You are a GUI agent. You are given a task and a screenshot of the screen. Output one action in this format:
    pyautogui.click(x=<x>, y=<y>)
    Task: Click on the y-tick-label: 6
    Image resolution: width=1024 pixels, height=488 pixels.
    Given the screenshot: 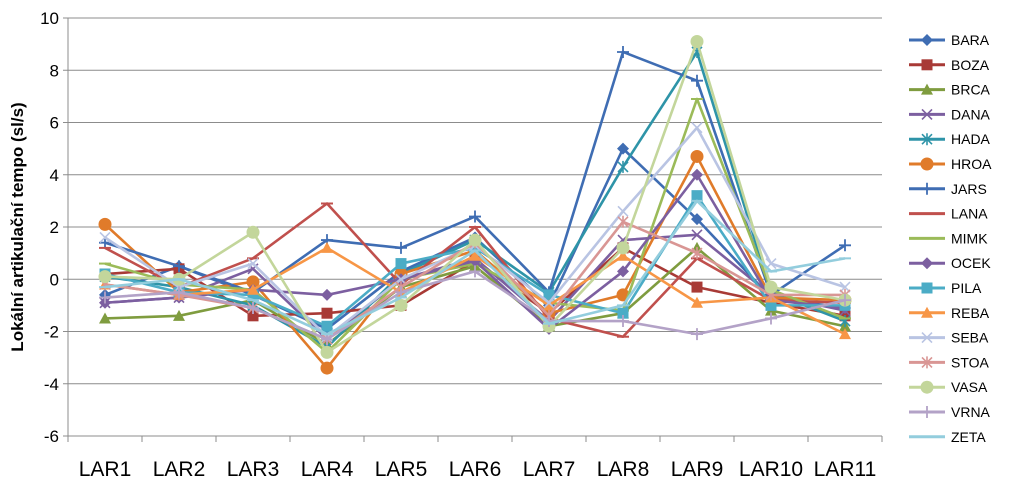 What is the action you would take?
    pyautogui.click(x=54, y=123)
    